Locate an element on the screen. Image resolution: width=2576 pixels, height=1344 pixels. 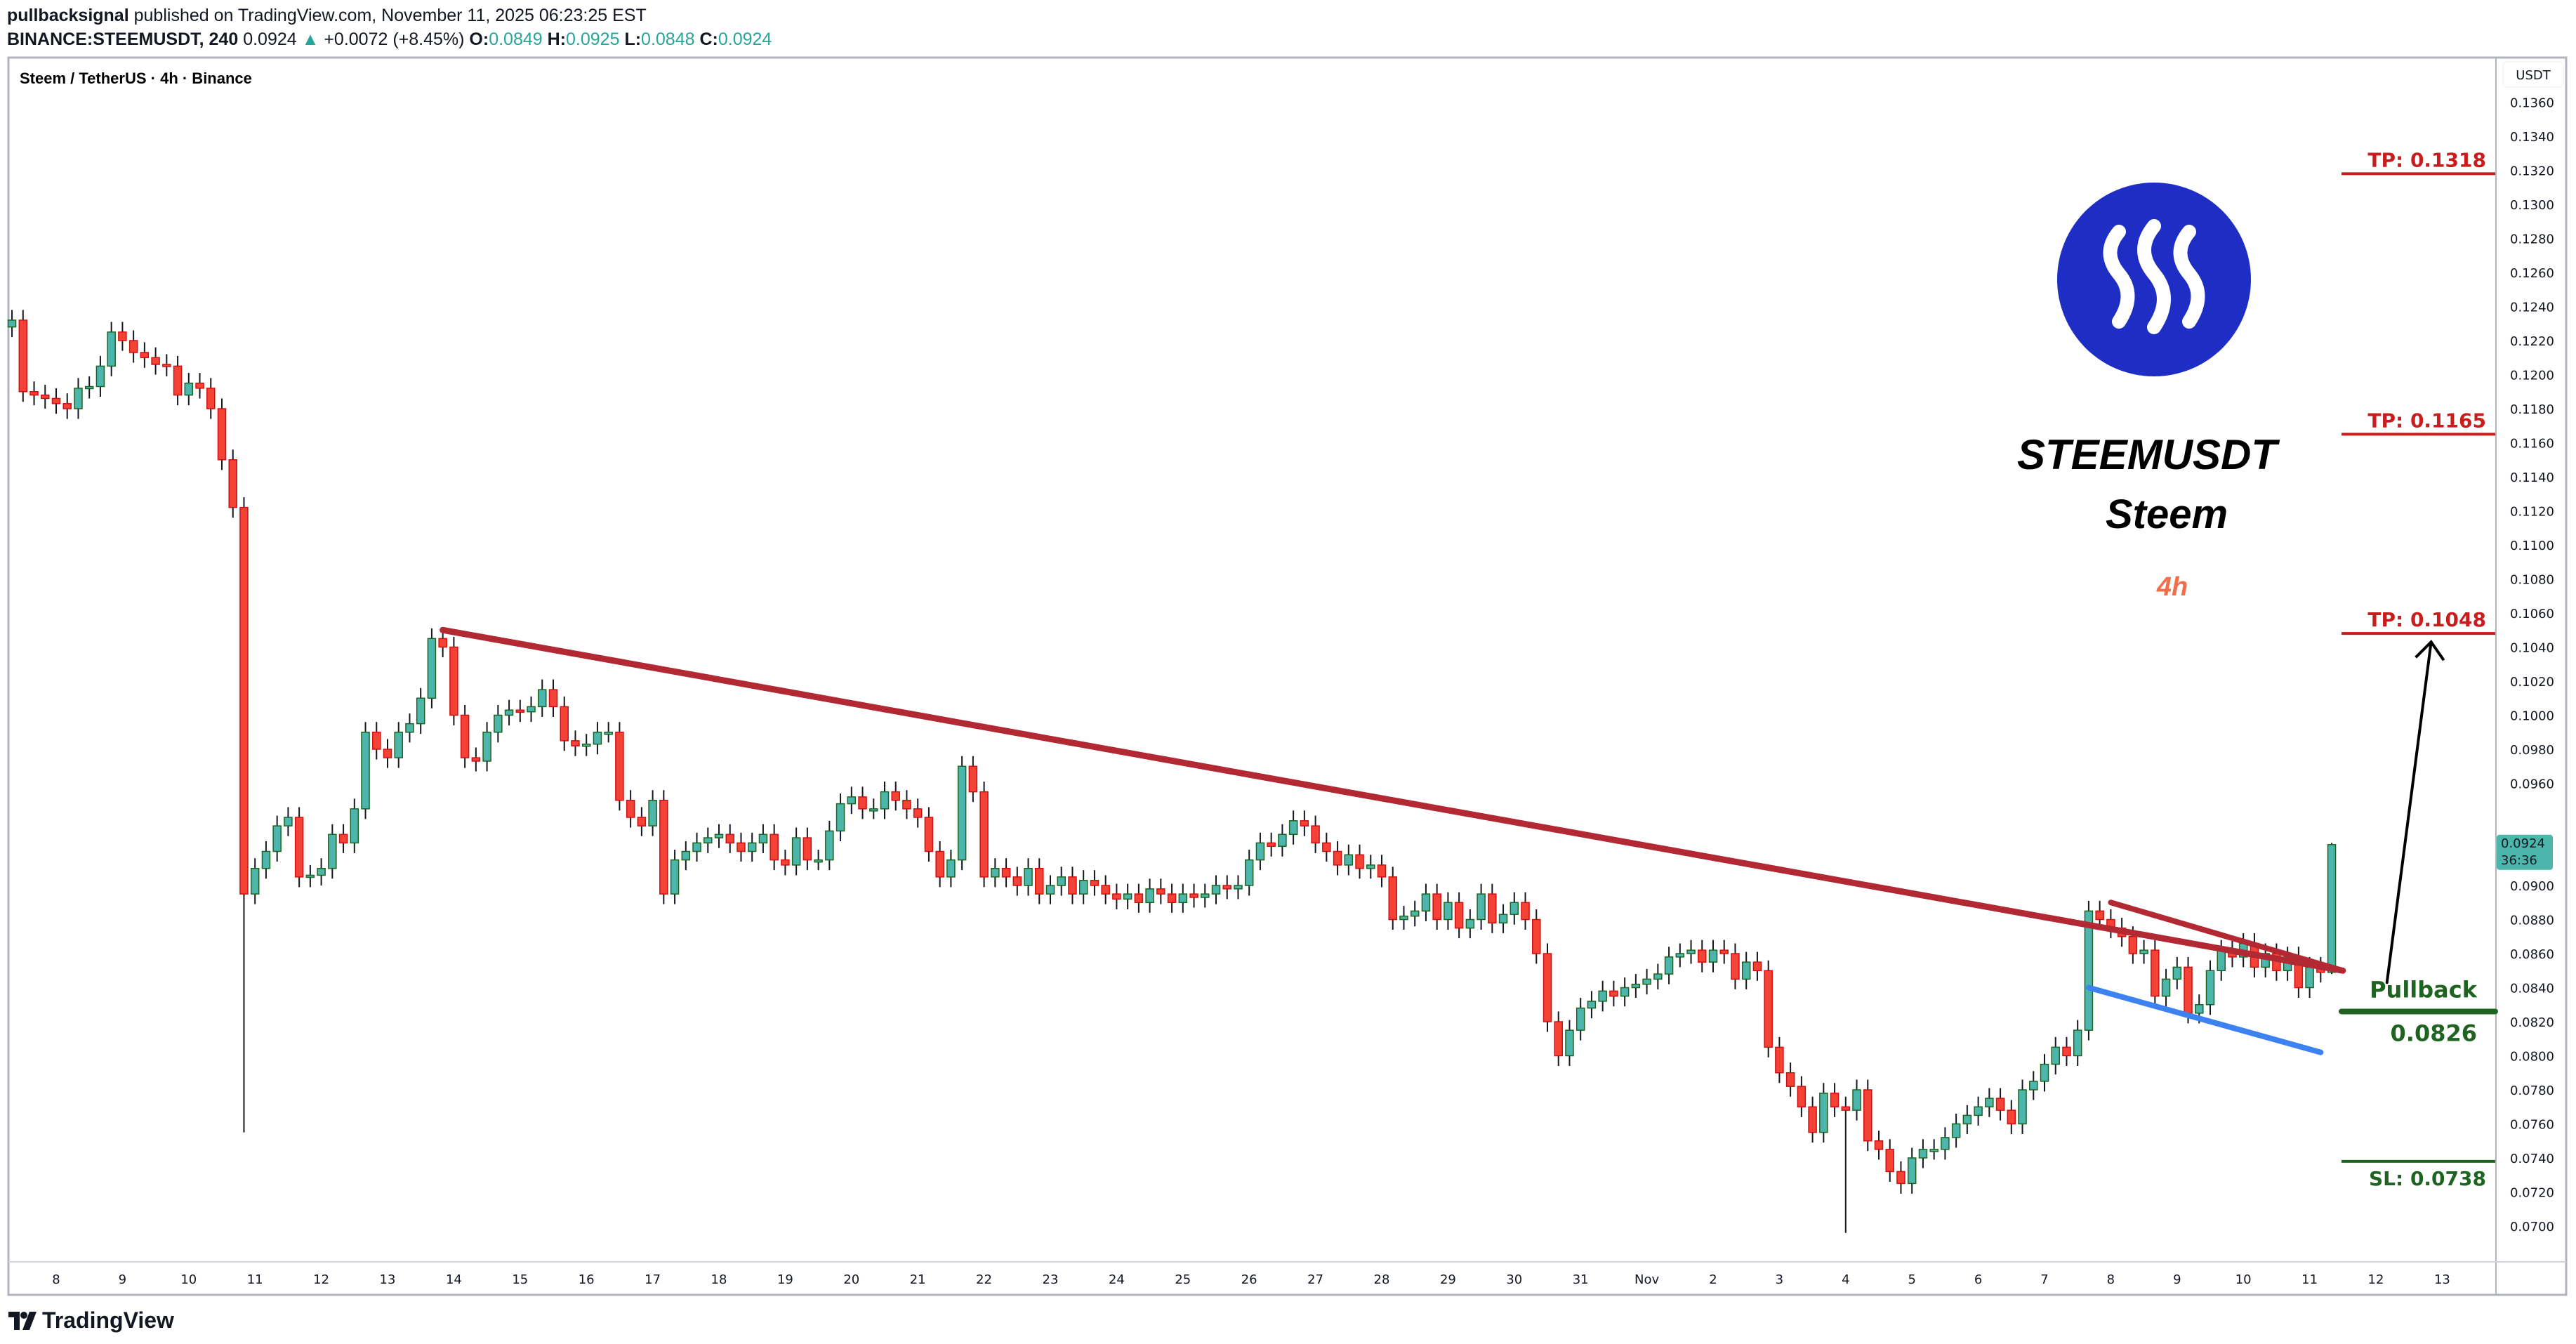
price-tick: 0.1040 is located at coordinates (2532, 648).